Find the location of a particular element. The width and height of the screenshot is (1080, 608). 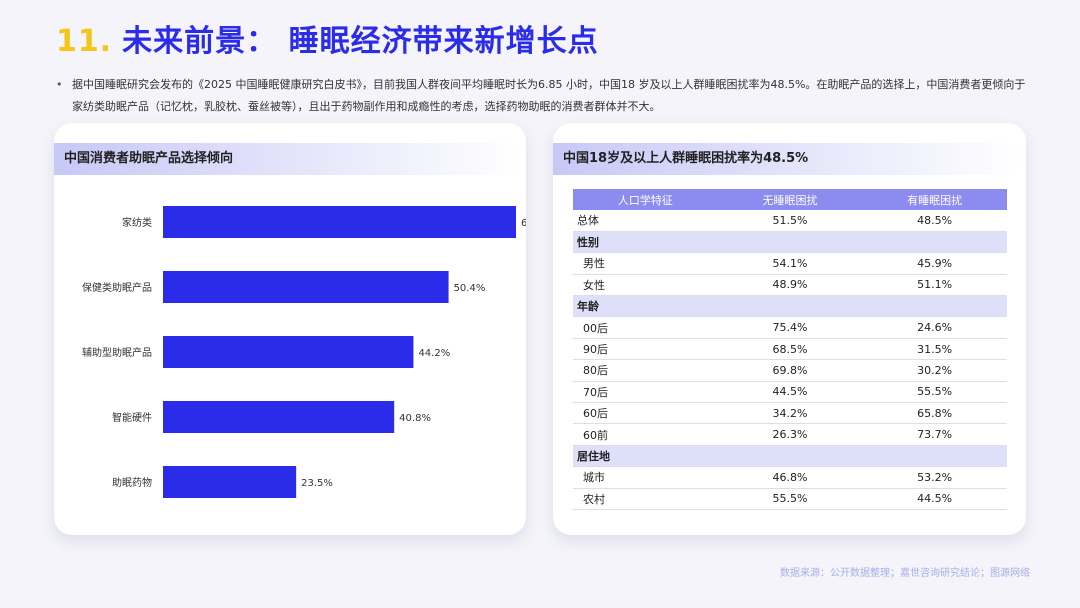

column-header: 有睡眠困扰 is located at coordinates (934, 199).